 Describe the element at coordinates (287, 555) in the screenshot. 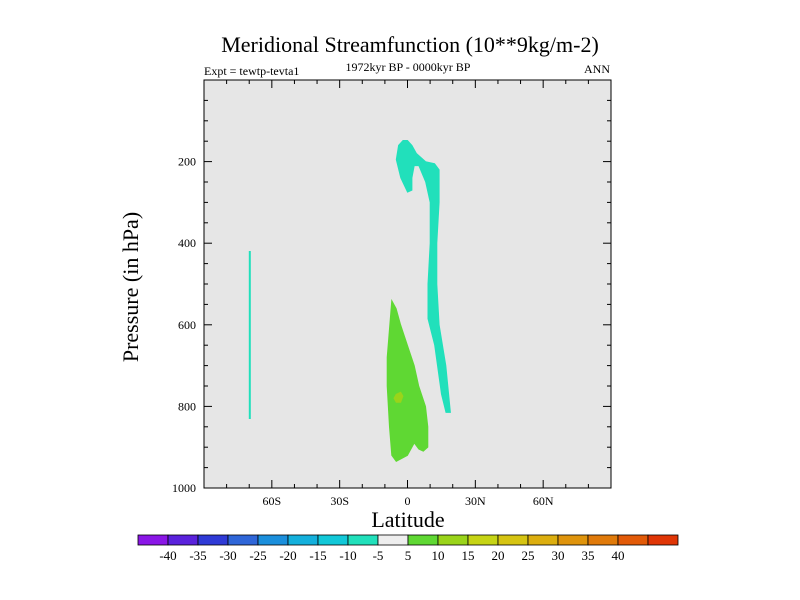

I see `colorbar-label: -20` at that location.